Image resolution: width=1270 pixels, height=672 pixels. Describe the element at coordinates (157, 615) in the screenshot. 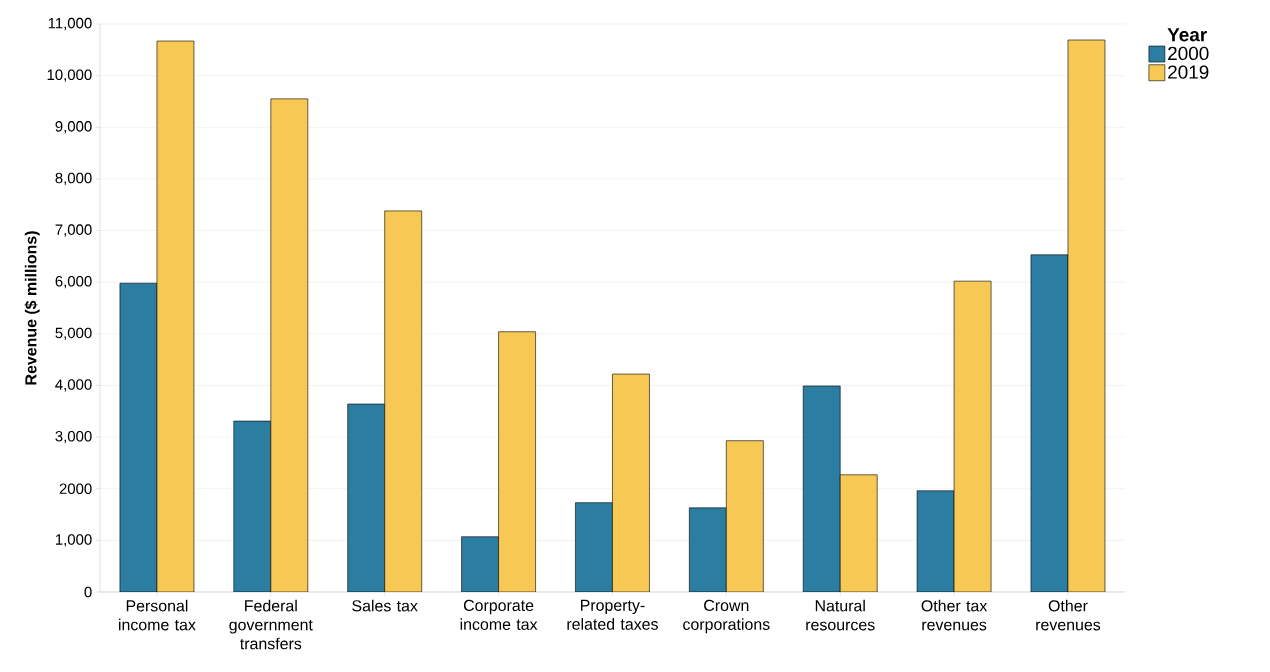

I see `x-tick-label: Personal income tax` at that location.